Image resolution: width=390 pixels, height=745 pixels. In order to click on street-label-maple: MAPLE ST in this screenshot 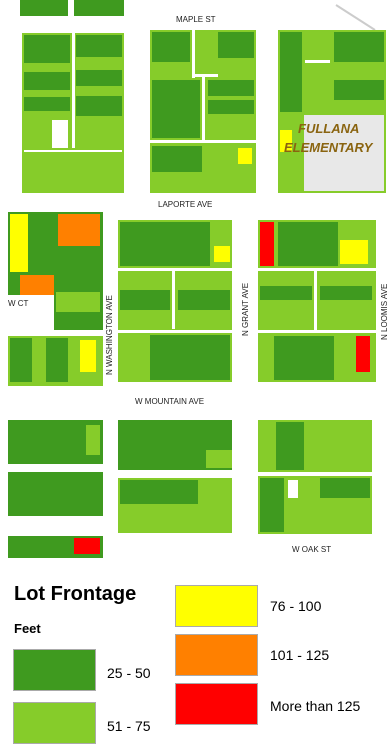, I will do `click(196, 19)`.